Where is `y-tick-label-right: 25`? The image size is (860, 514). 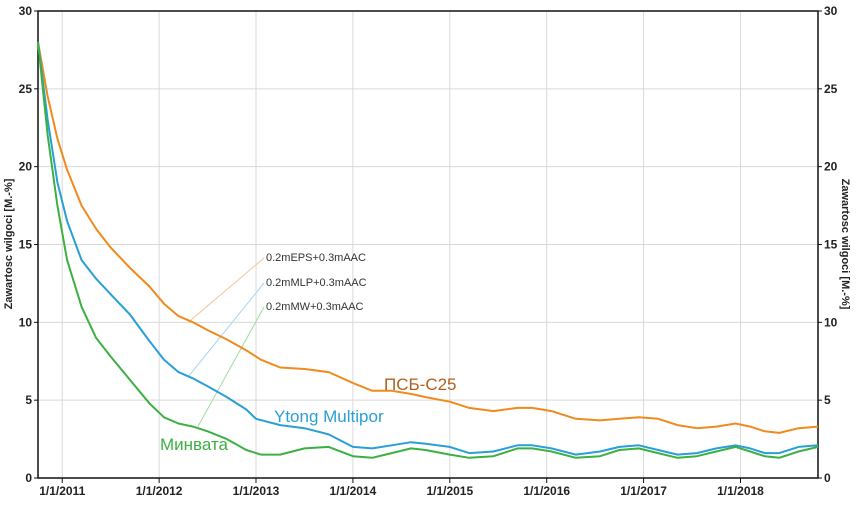 y-tick-label-right: 25 is located at coordinates (831, 89).